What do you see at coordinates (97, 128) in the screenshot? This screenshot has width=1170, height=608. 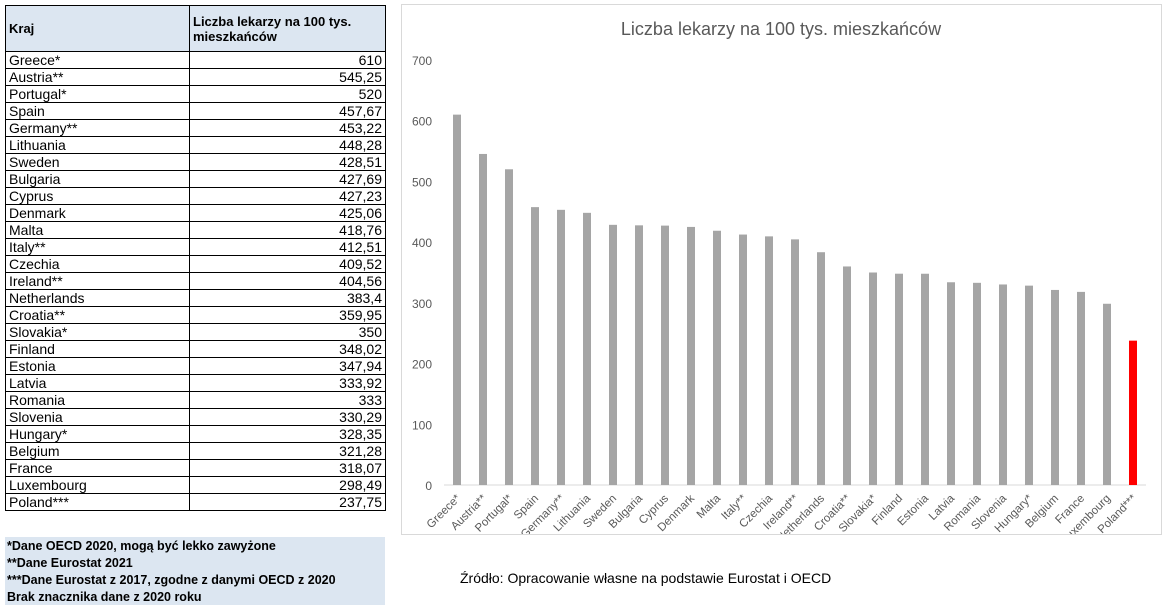 I see `country-cell: Germany**` at bounding box center [97, 128].